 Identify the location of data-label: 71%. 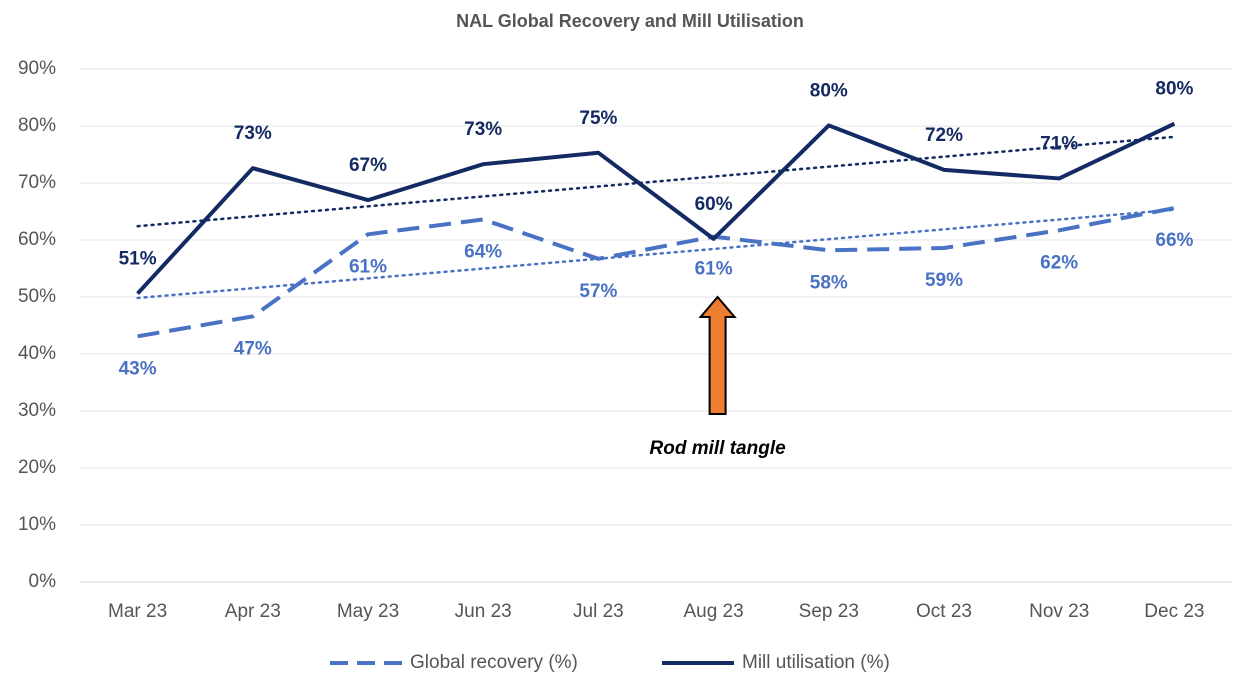
(1059, 143).